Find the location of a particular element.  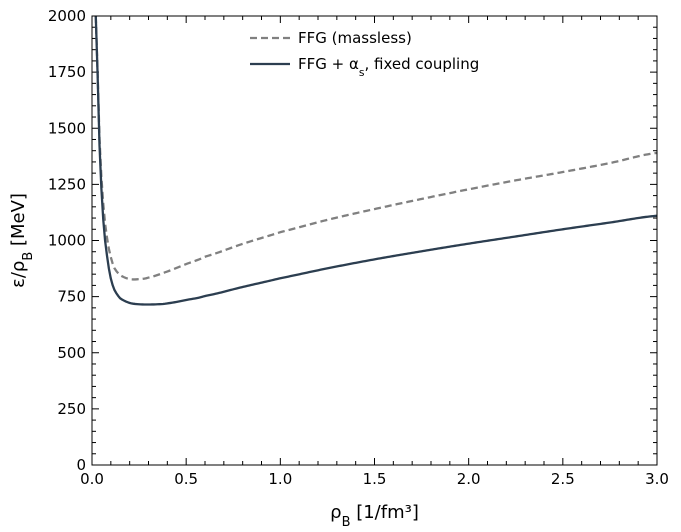

y-tick-label: 1250 is located at coordinates (67, 184).